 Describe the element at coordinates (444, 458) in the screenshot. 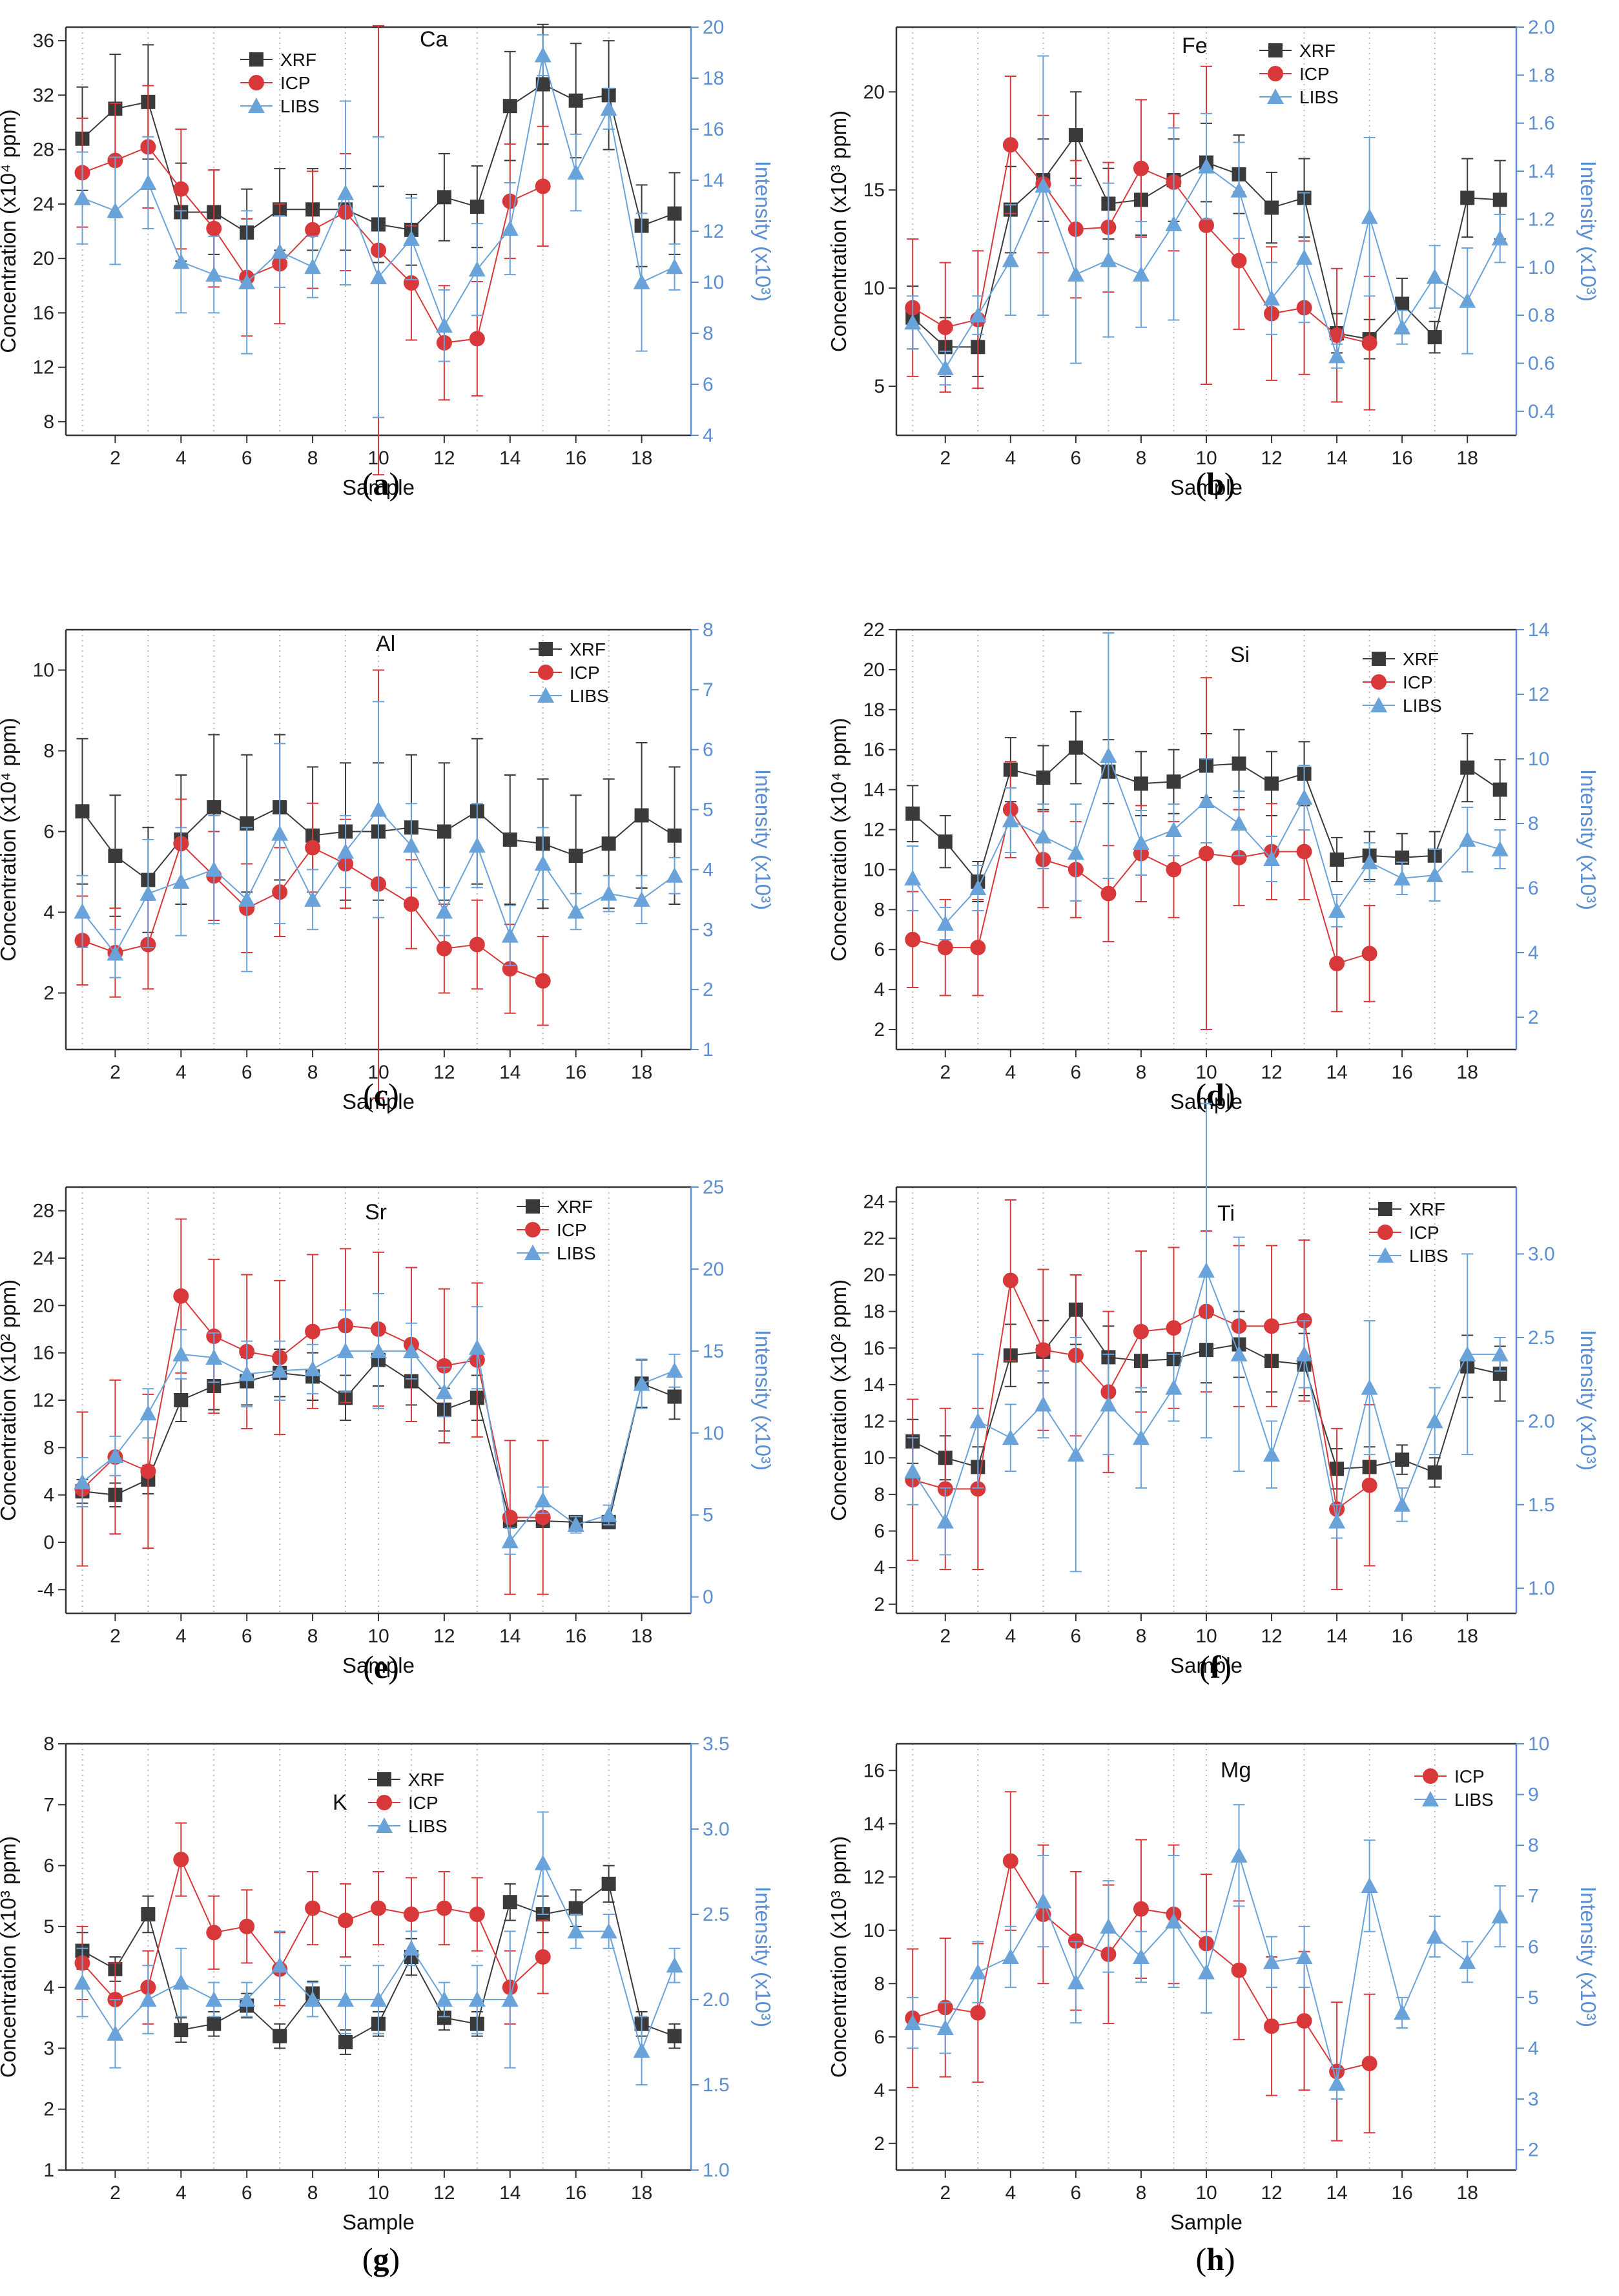

I see `x-tick-label: 12` at that location.